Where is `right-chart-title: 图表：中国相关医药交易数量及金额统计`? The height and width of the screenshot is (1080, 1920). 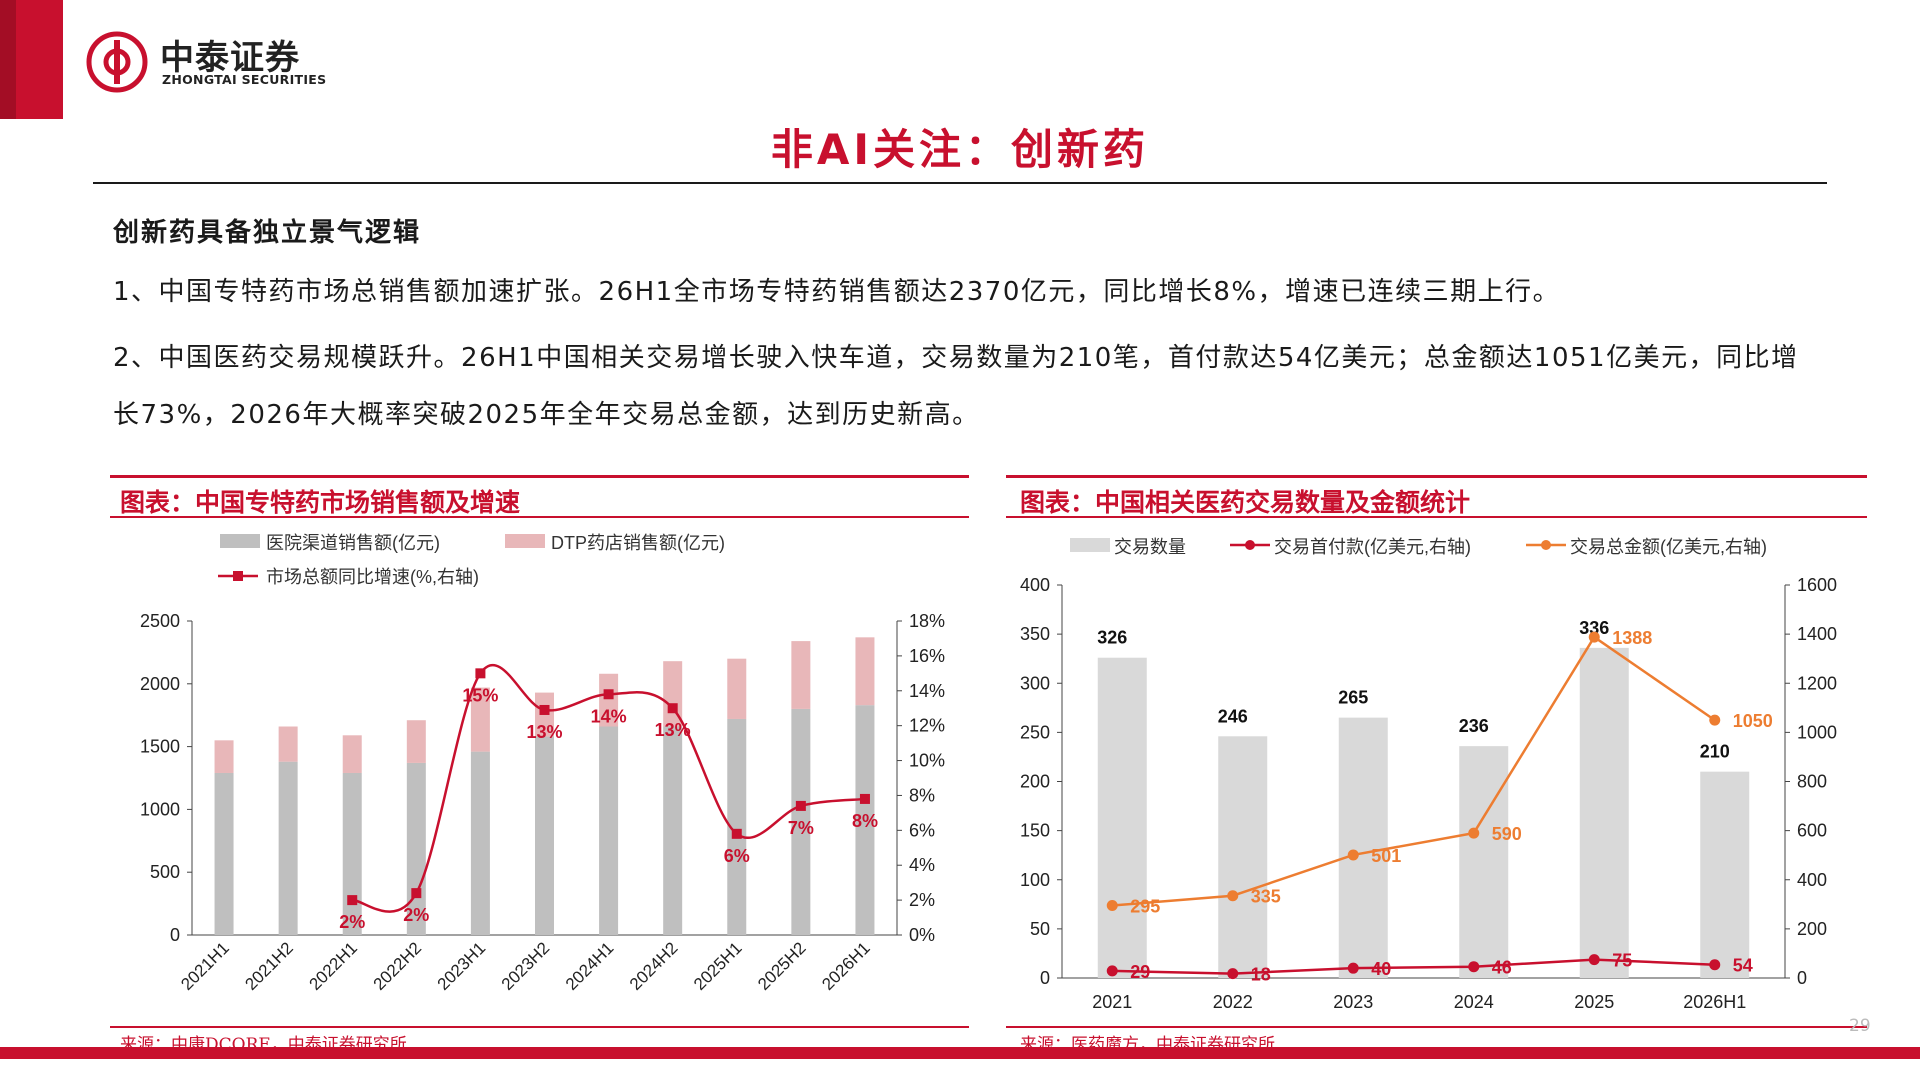
right-chart-title: 图表：中国相关医药交易数量及金额统计 is located at coordinates (1245, 502).